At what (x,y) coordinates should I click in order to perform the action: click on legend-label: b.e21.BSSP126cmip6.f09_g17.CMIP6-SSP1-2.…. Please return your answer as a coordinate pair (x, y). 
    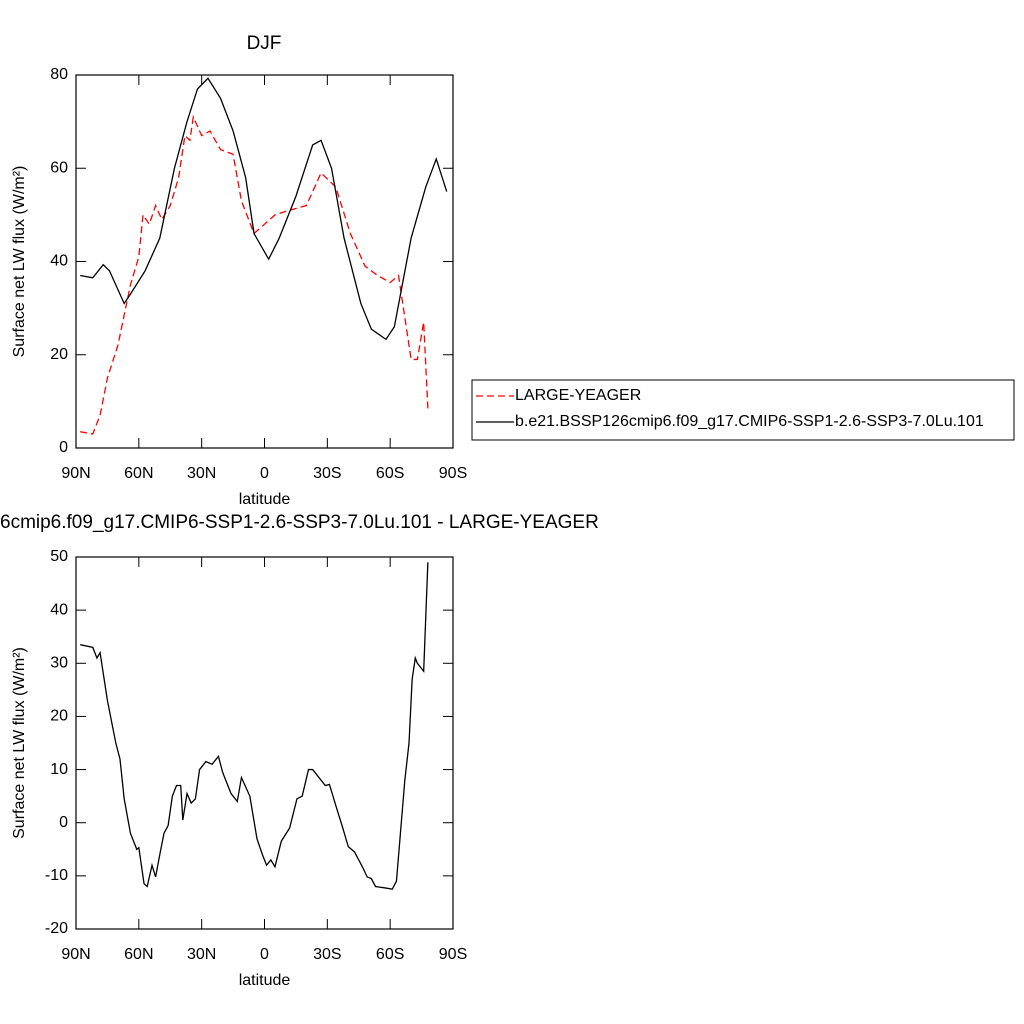
    Looking at the image, I should click on (749, 421).